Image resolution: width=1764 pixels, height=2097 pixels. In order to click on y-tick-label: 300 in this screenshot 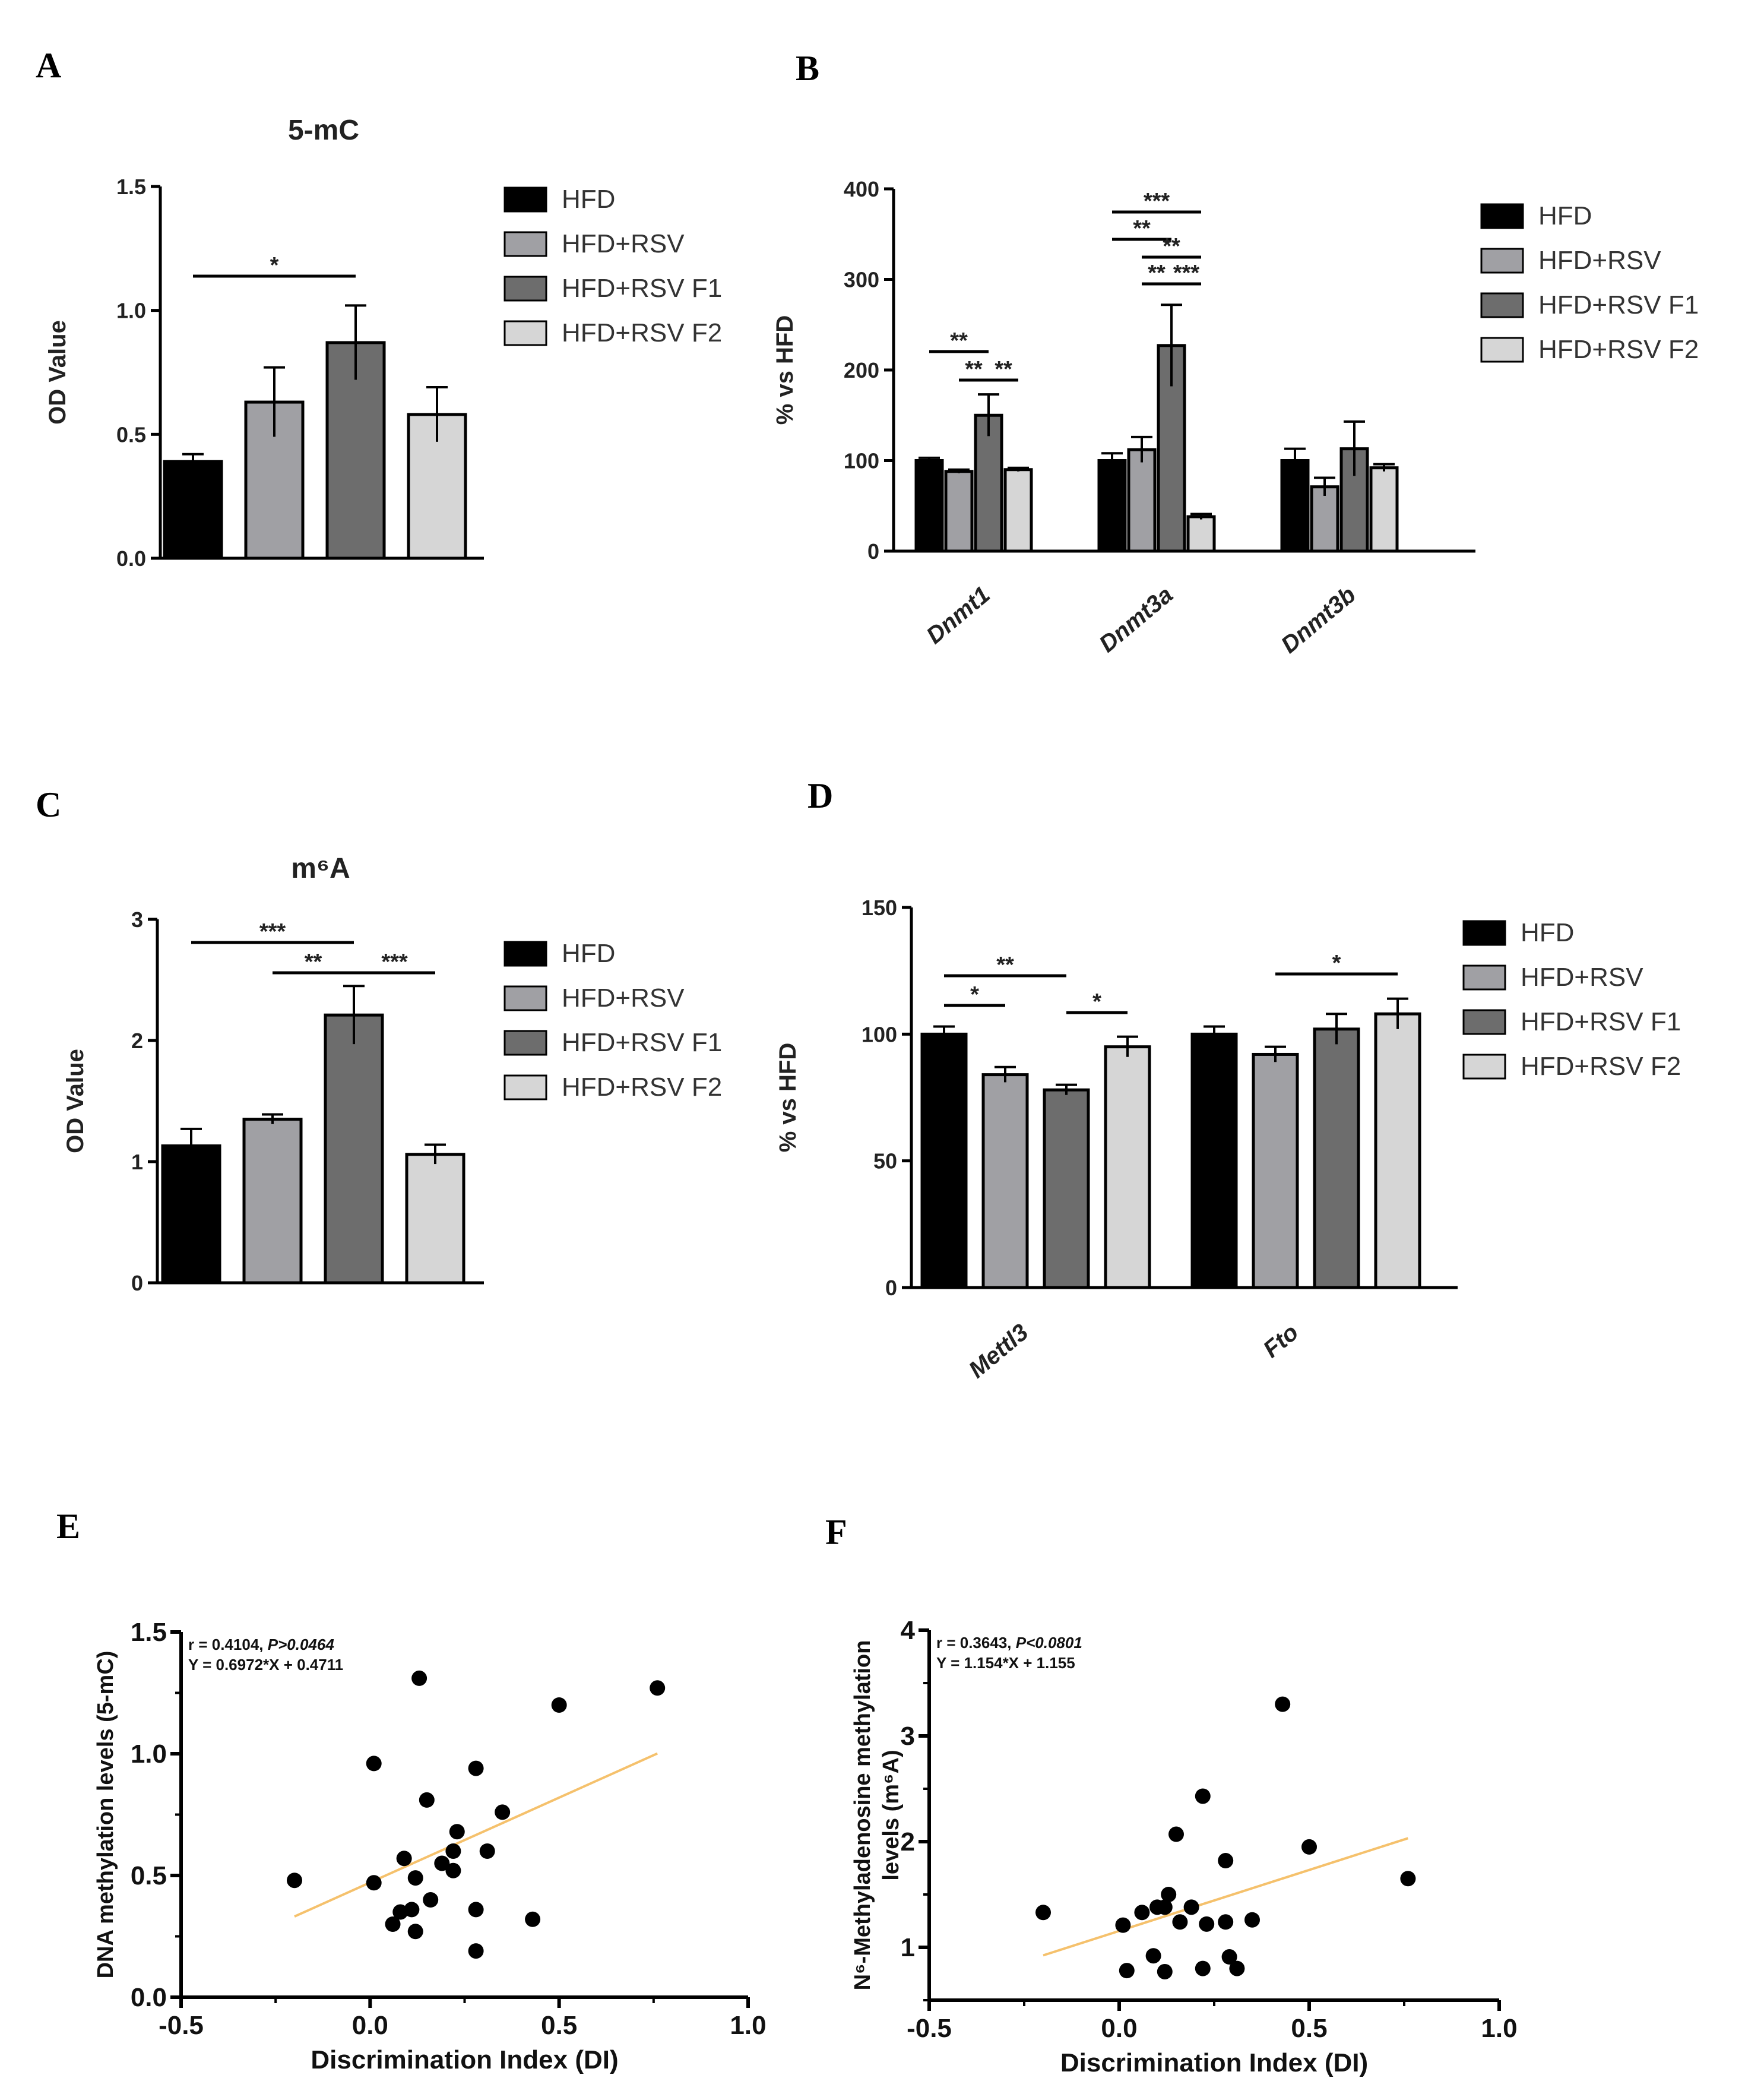, I will do `click(861, 280)`.